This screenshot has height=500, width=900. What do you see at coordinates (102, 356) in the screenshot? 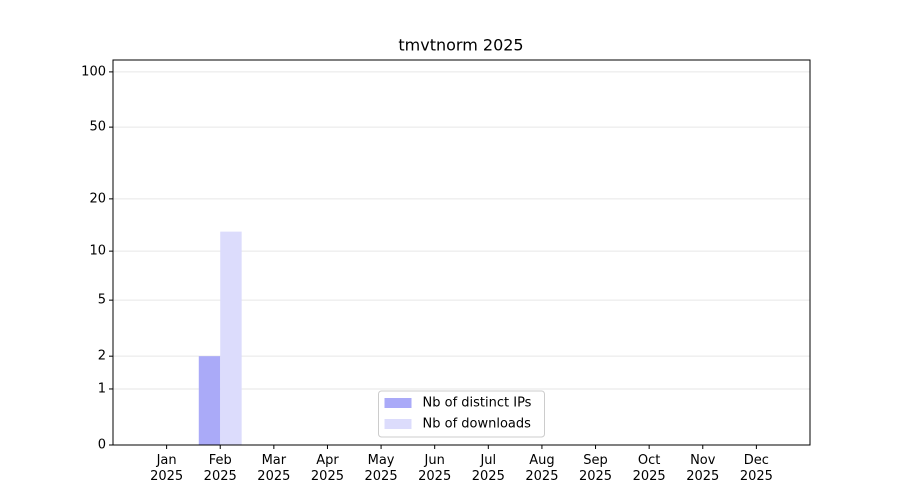
I see `y-tick-label: 2` at bounding box center [102, 356].